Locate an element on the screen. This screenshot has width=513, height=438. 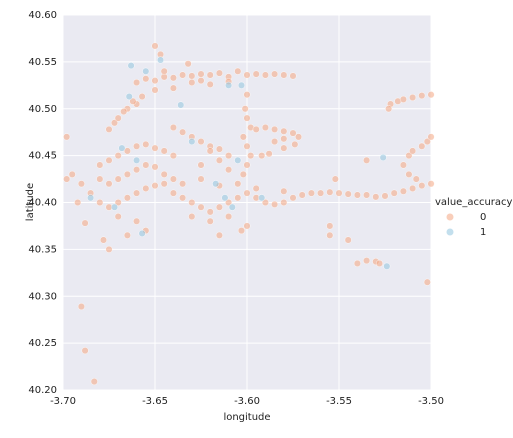
y-tick-label: 40.25 is located at coordinates (42, 343).